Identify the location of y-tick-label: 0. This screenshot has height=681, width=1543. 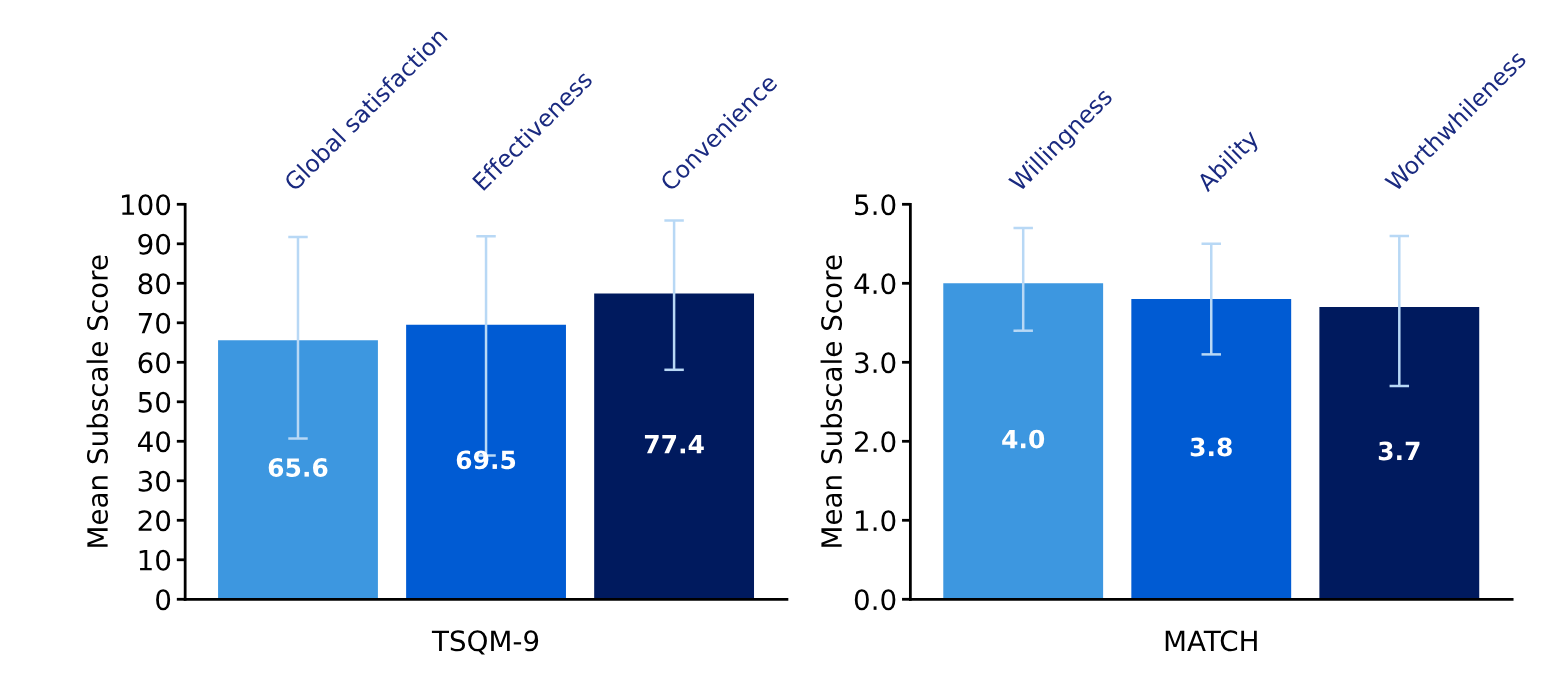
(163, 600).